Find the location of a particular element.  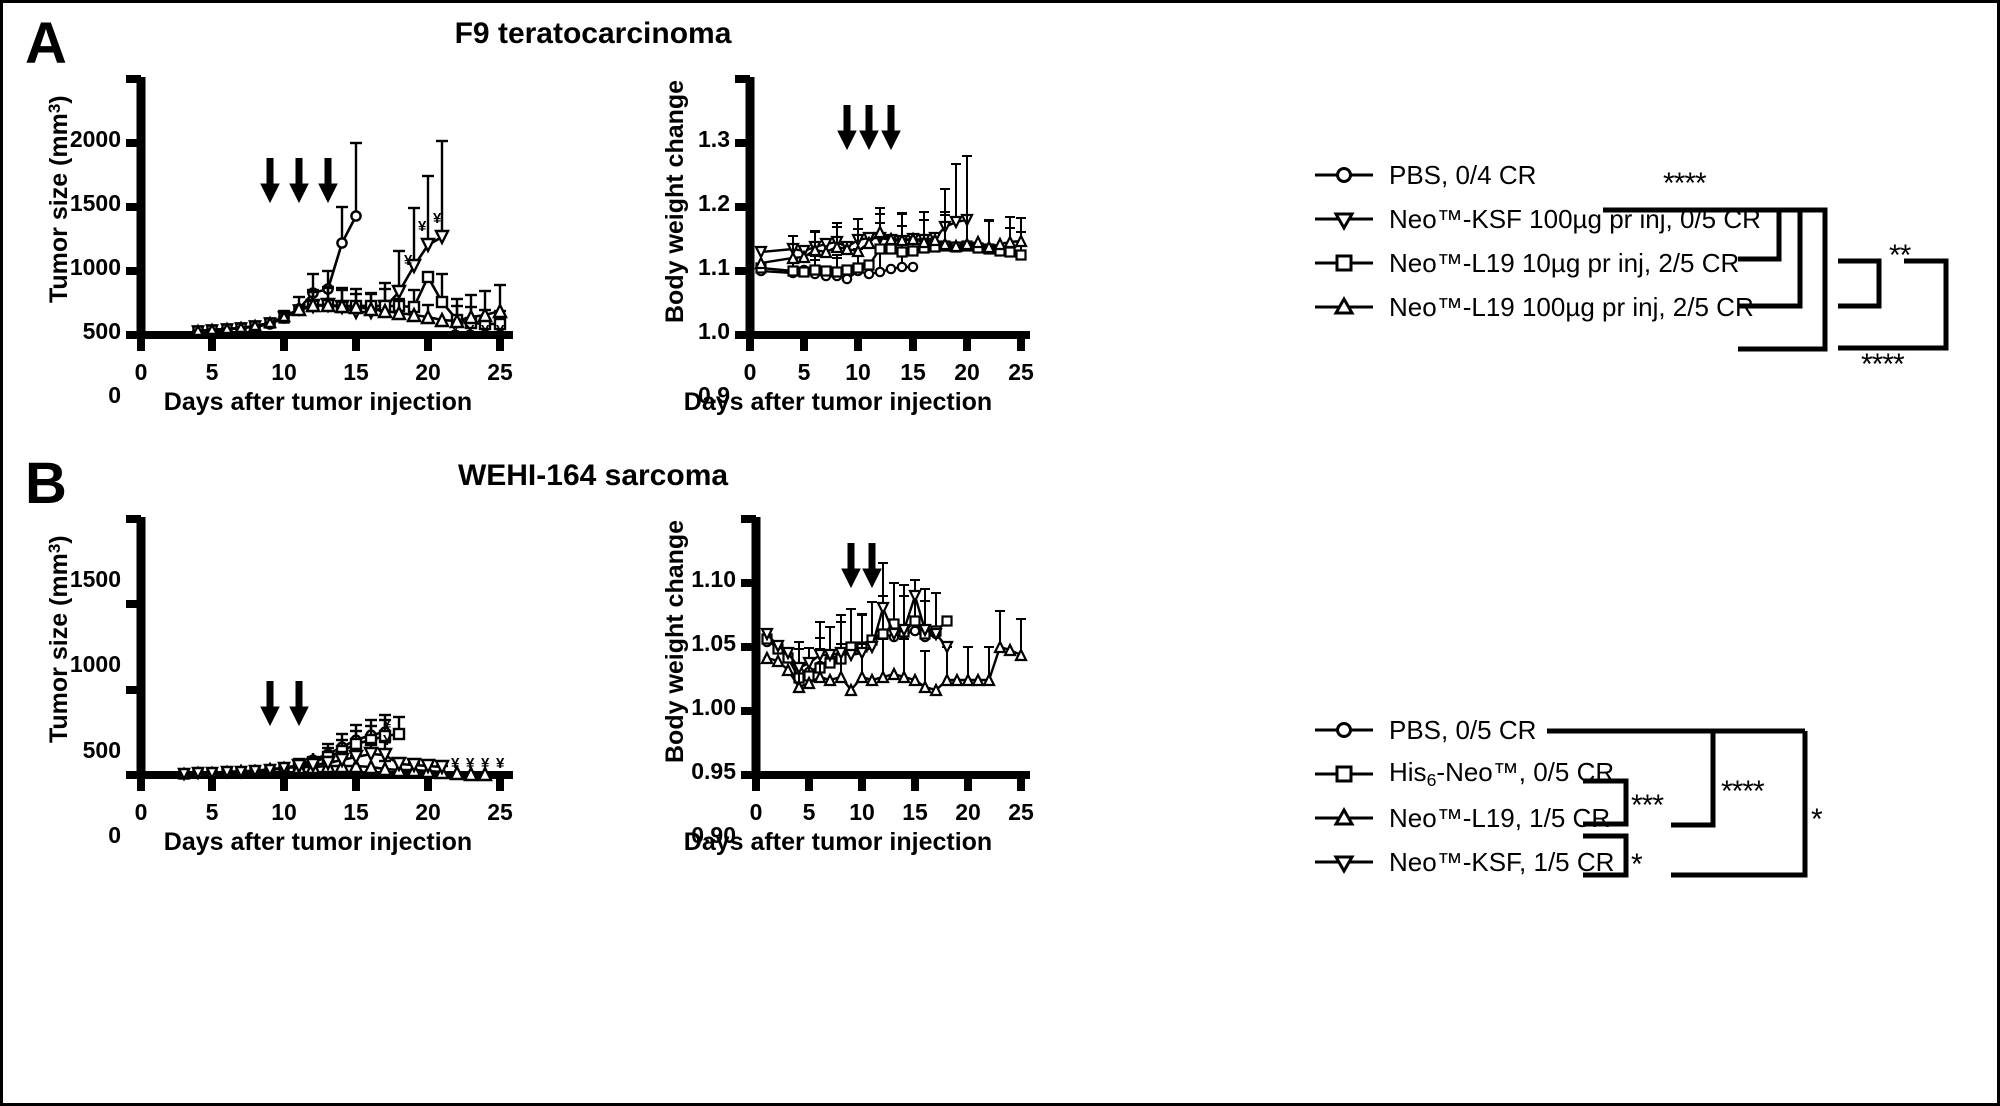

yaxis-title-b-bw: Body weight change is located at coordinates (675, 641).